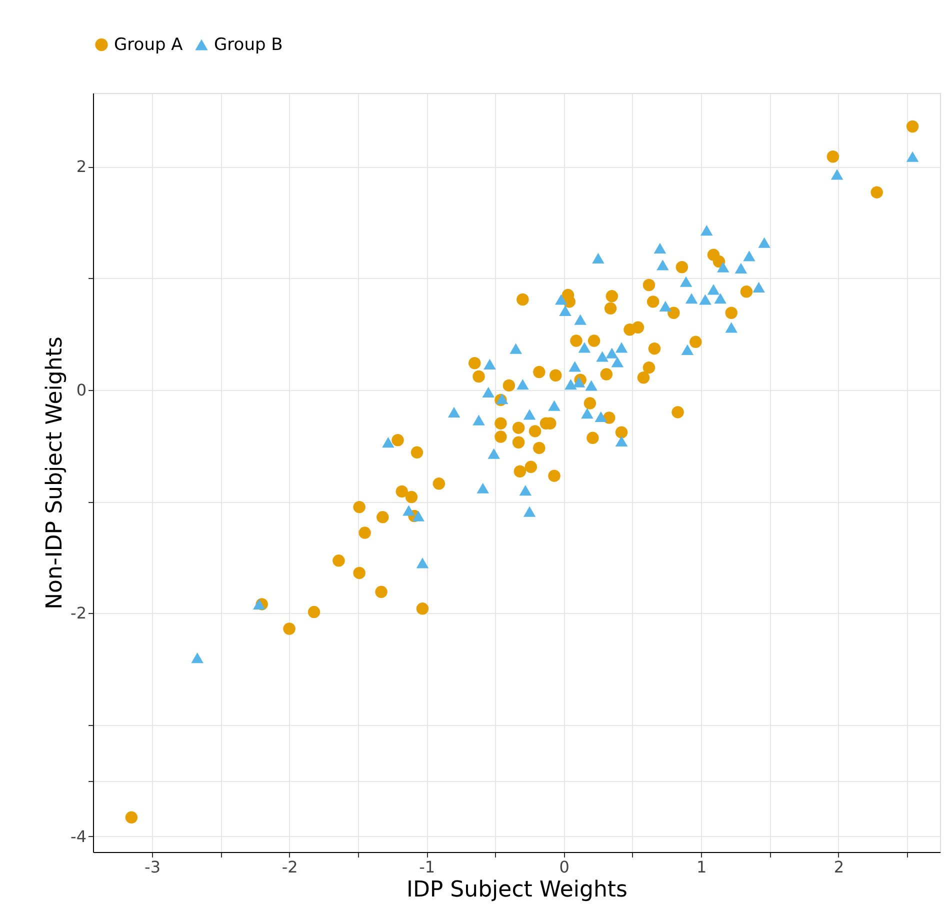  I want to click on x-tick-label: -3, so click(152, 867).